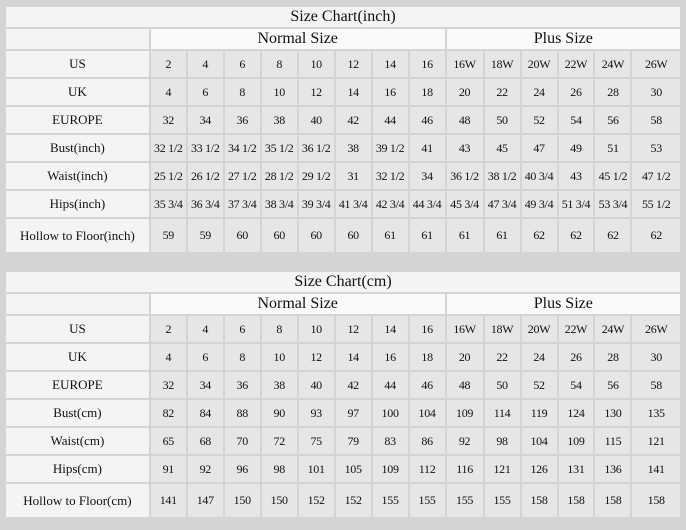 The width and height of the screenshot is (686, 530). I want to click on size-value: 14, so click(353, 92).